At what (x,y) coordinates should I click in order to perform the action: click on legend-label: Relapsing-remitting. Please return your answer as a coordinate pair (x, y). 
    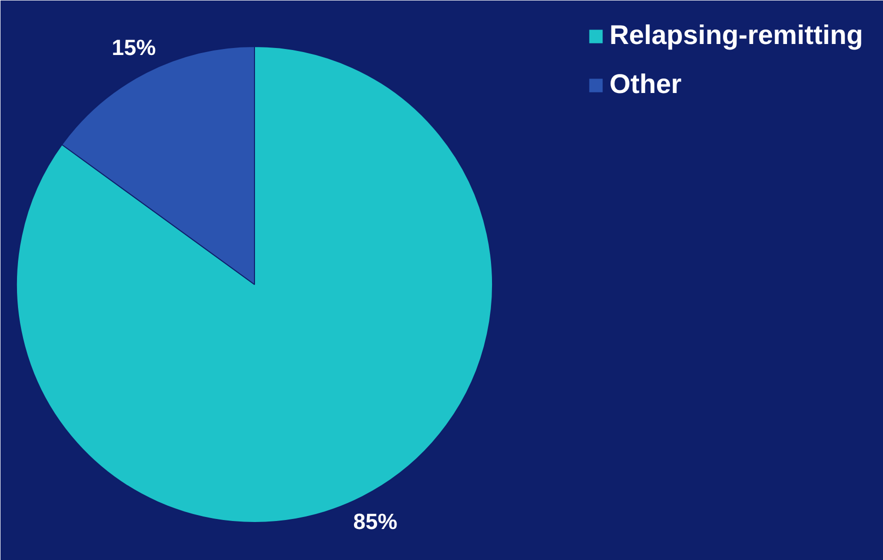
    Looking at the image, I should click on (736, 35).